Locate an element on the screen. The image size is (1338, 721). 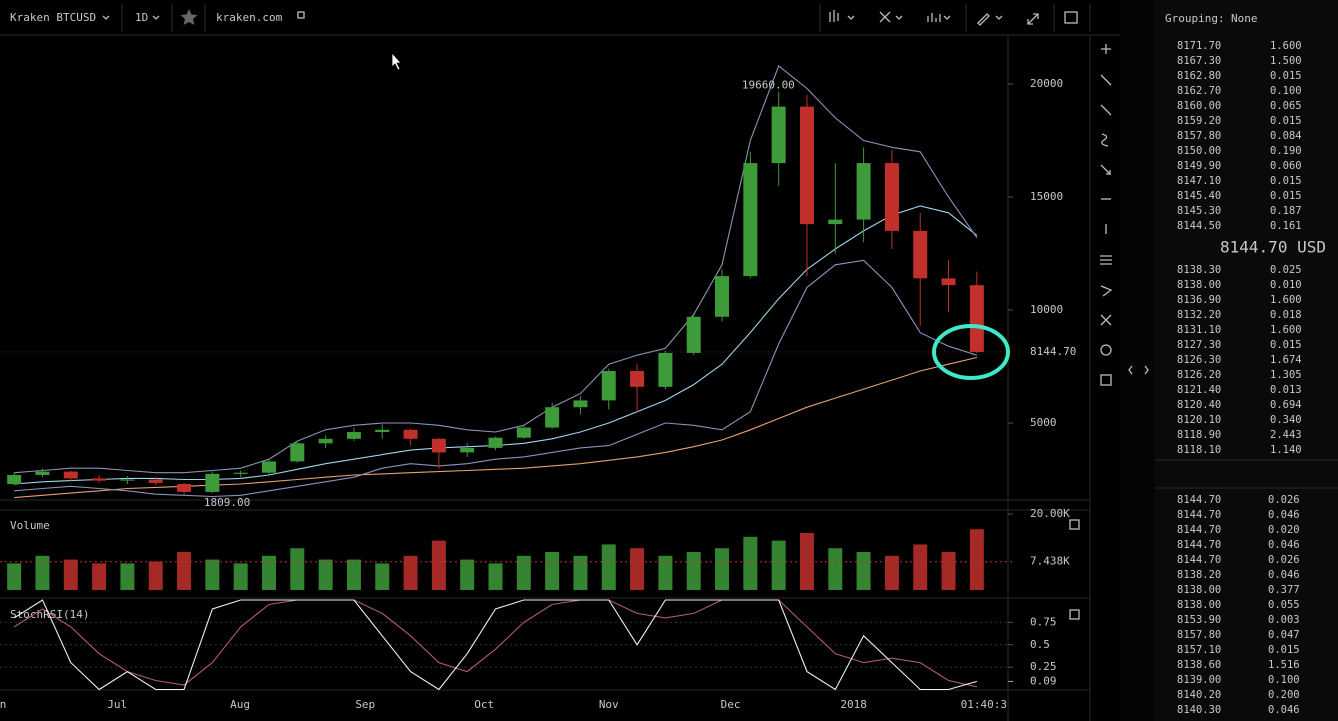
book-price: 8159.20 is located at coordinates (1199, 121).